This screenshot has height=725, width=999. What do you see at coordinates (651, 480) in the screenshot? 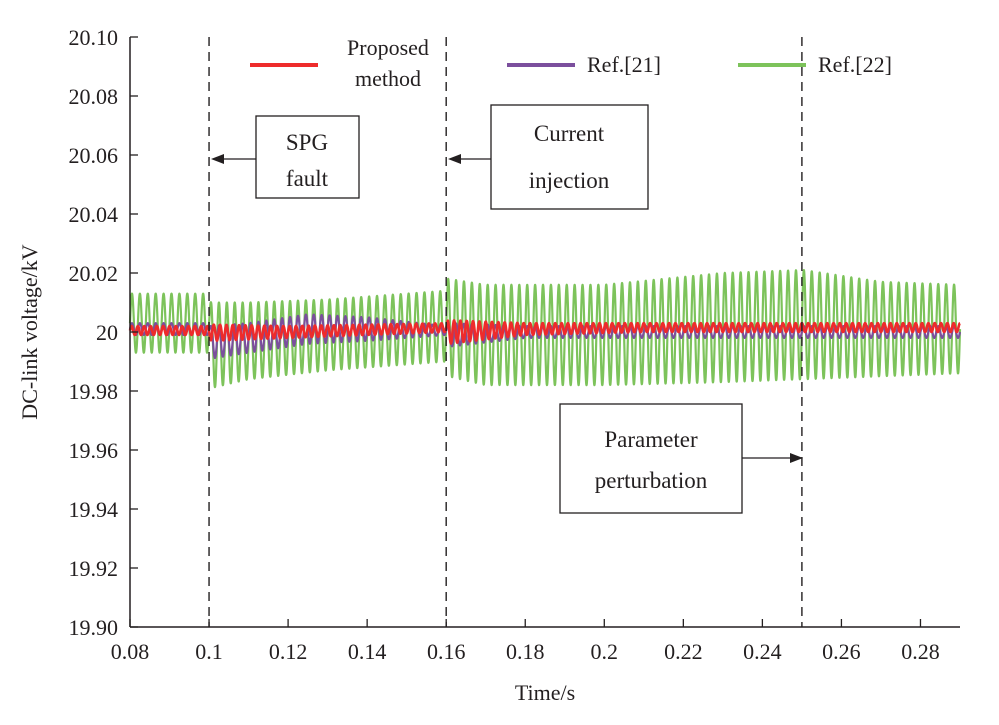
I see `annotation-label-line2: perturbation` at bounding box center [651, 480].